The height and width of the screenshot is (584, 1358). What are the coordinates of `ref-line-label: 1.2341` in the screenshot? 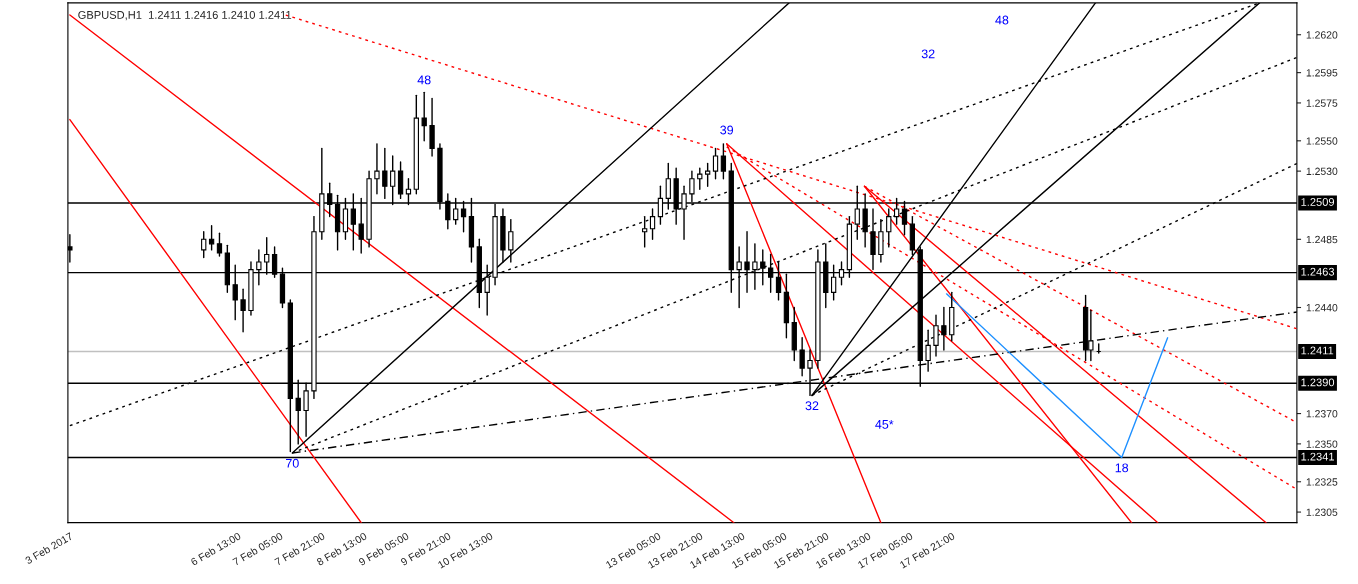 It's located at (1318, 456).